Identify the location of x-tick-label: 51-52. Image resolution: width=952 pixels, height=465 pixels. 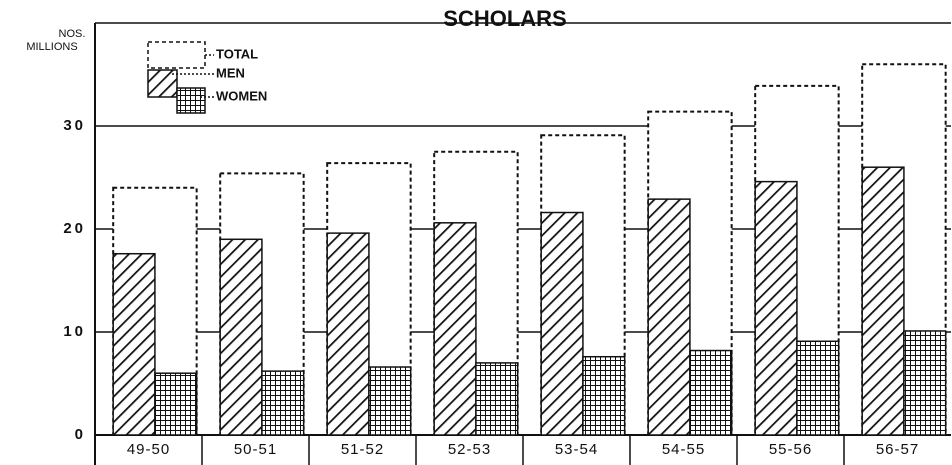
(362, 449).